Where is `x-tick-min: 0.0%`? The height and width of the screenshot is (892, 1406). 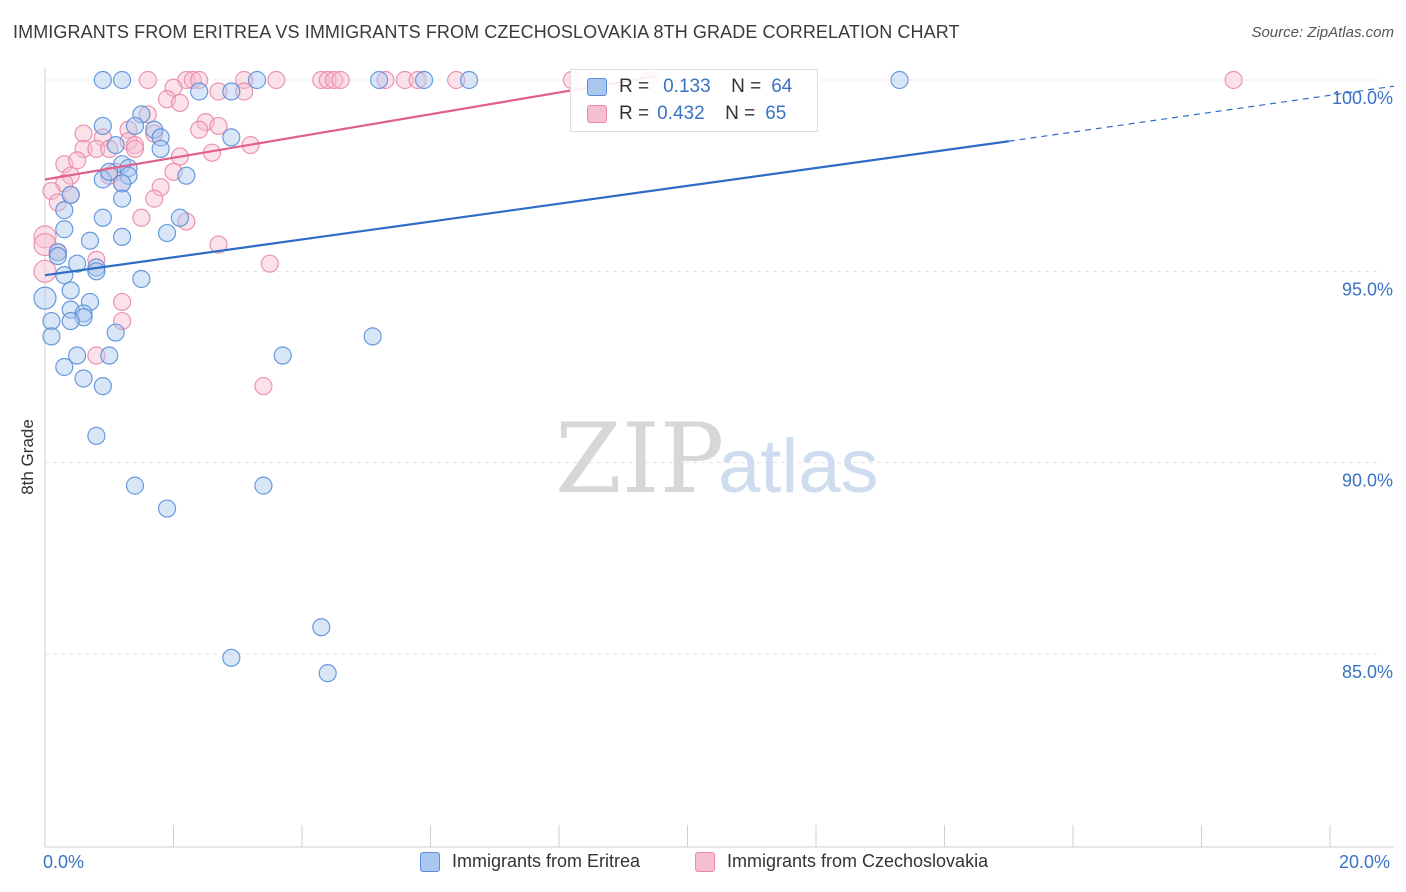
x-tick-min: 0.0% is located at coordinates (64, 862).